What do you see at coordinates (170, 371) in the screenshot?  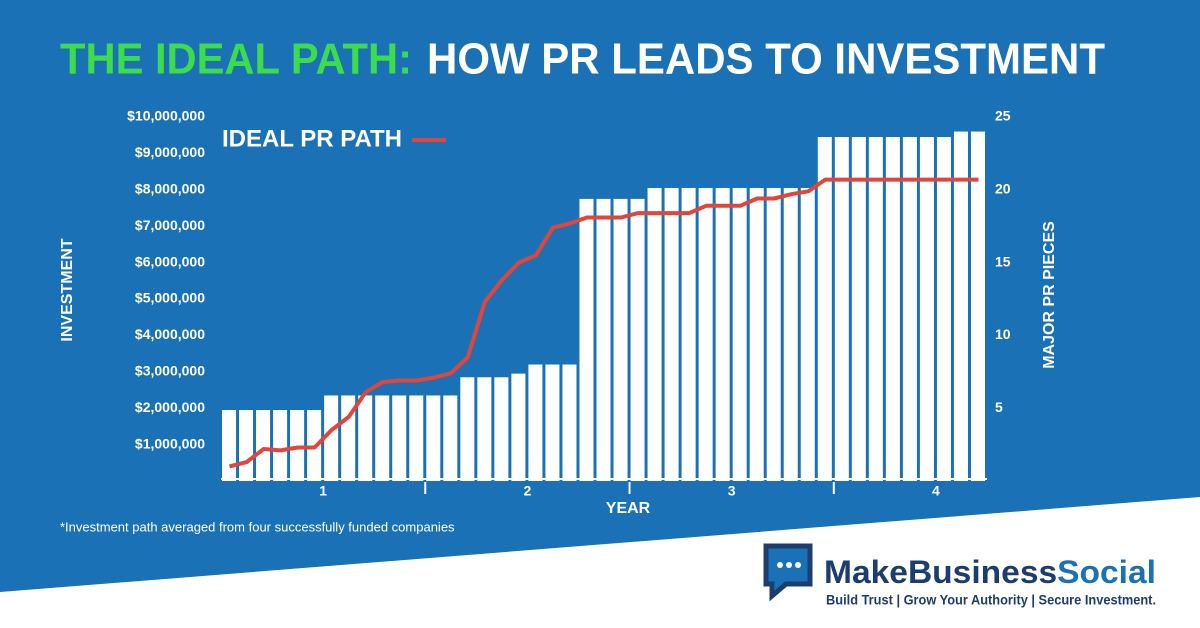 I see `y-tick-label: $3,000,000` at bounding box center [170, 371].